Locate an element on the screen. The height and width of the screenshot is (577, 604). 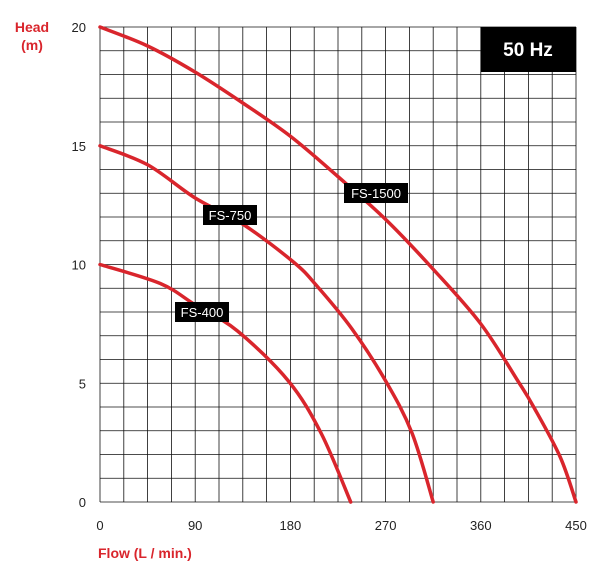
x-tick-label: 180 is located at coordinates (291, 525).